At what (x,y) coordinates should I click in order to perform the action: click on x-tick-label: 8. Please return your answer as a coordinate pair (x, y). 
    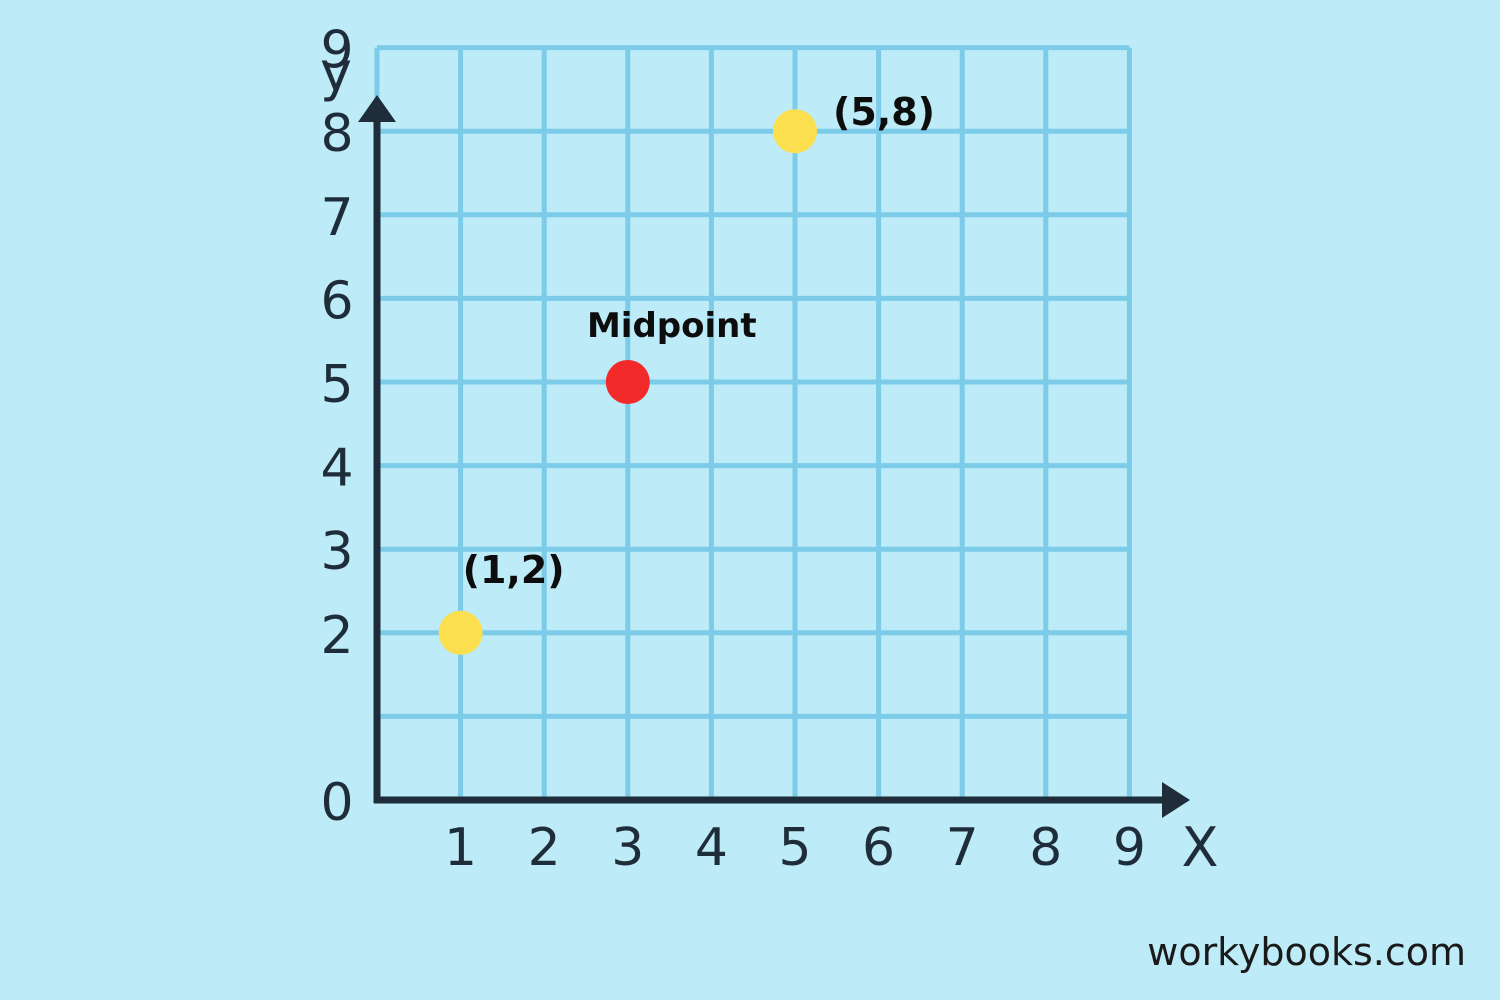
    Looking at the image, I should click on (1045, 848).